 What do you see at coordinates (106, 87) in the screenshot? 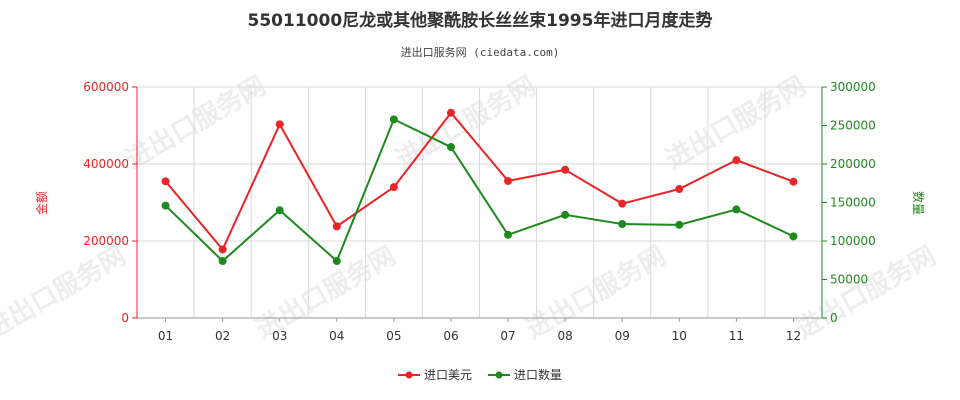
I see `y-left-tick-label: 600000` at bounding box center [106, 87].